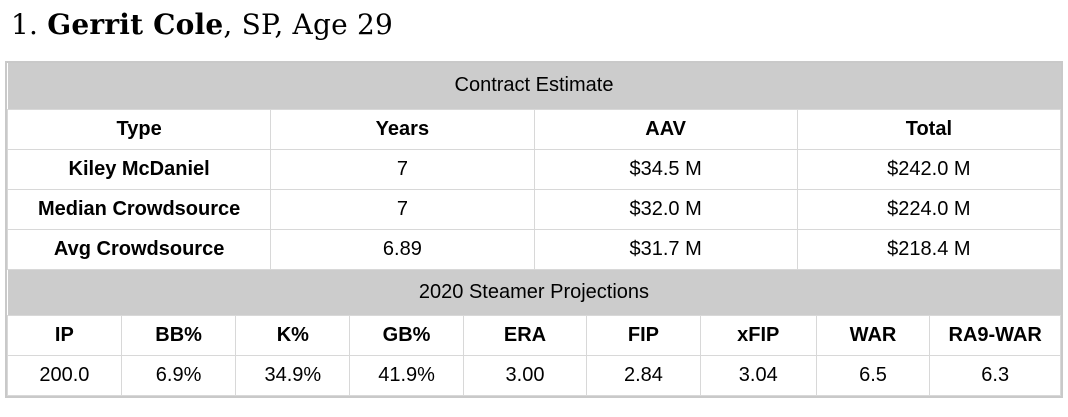 Image resolution: width=1068 pixels, height=417 pixels. I want to click on column-header-bb-pct: BB%, so click(178, 335).